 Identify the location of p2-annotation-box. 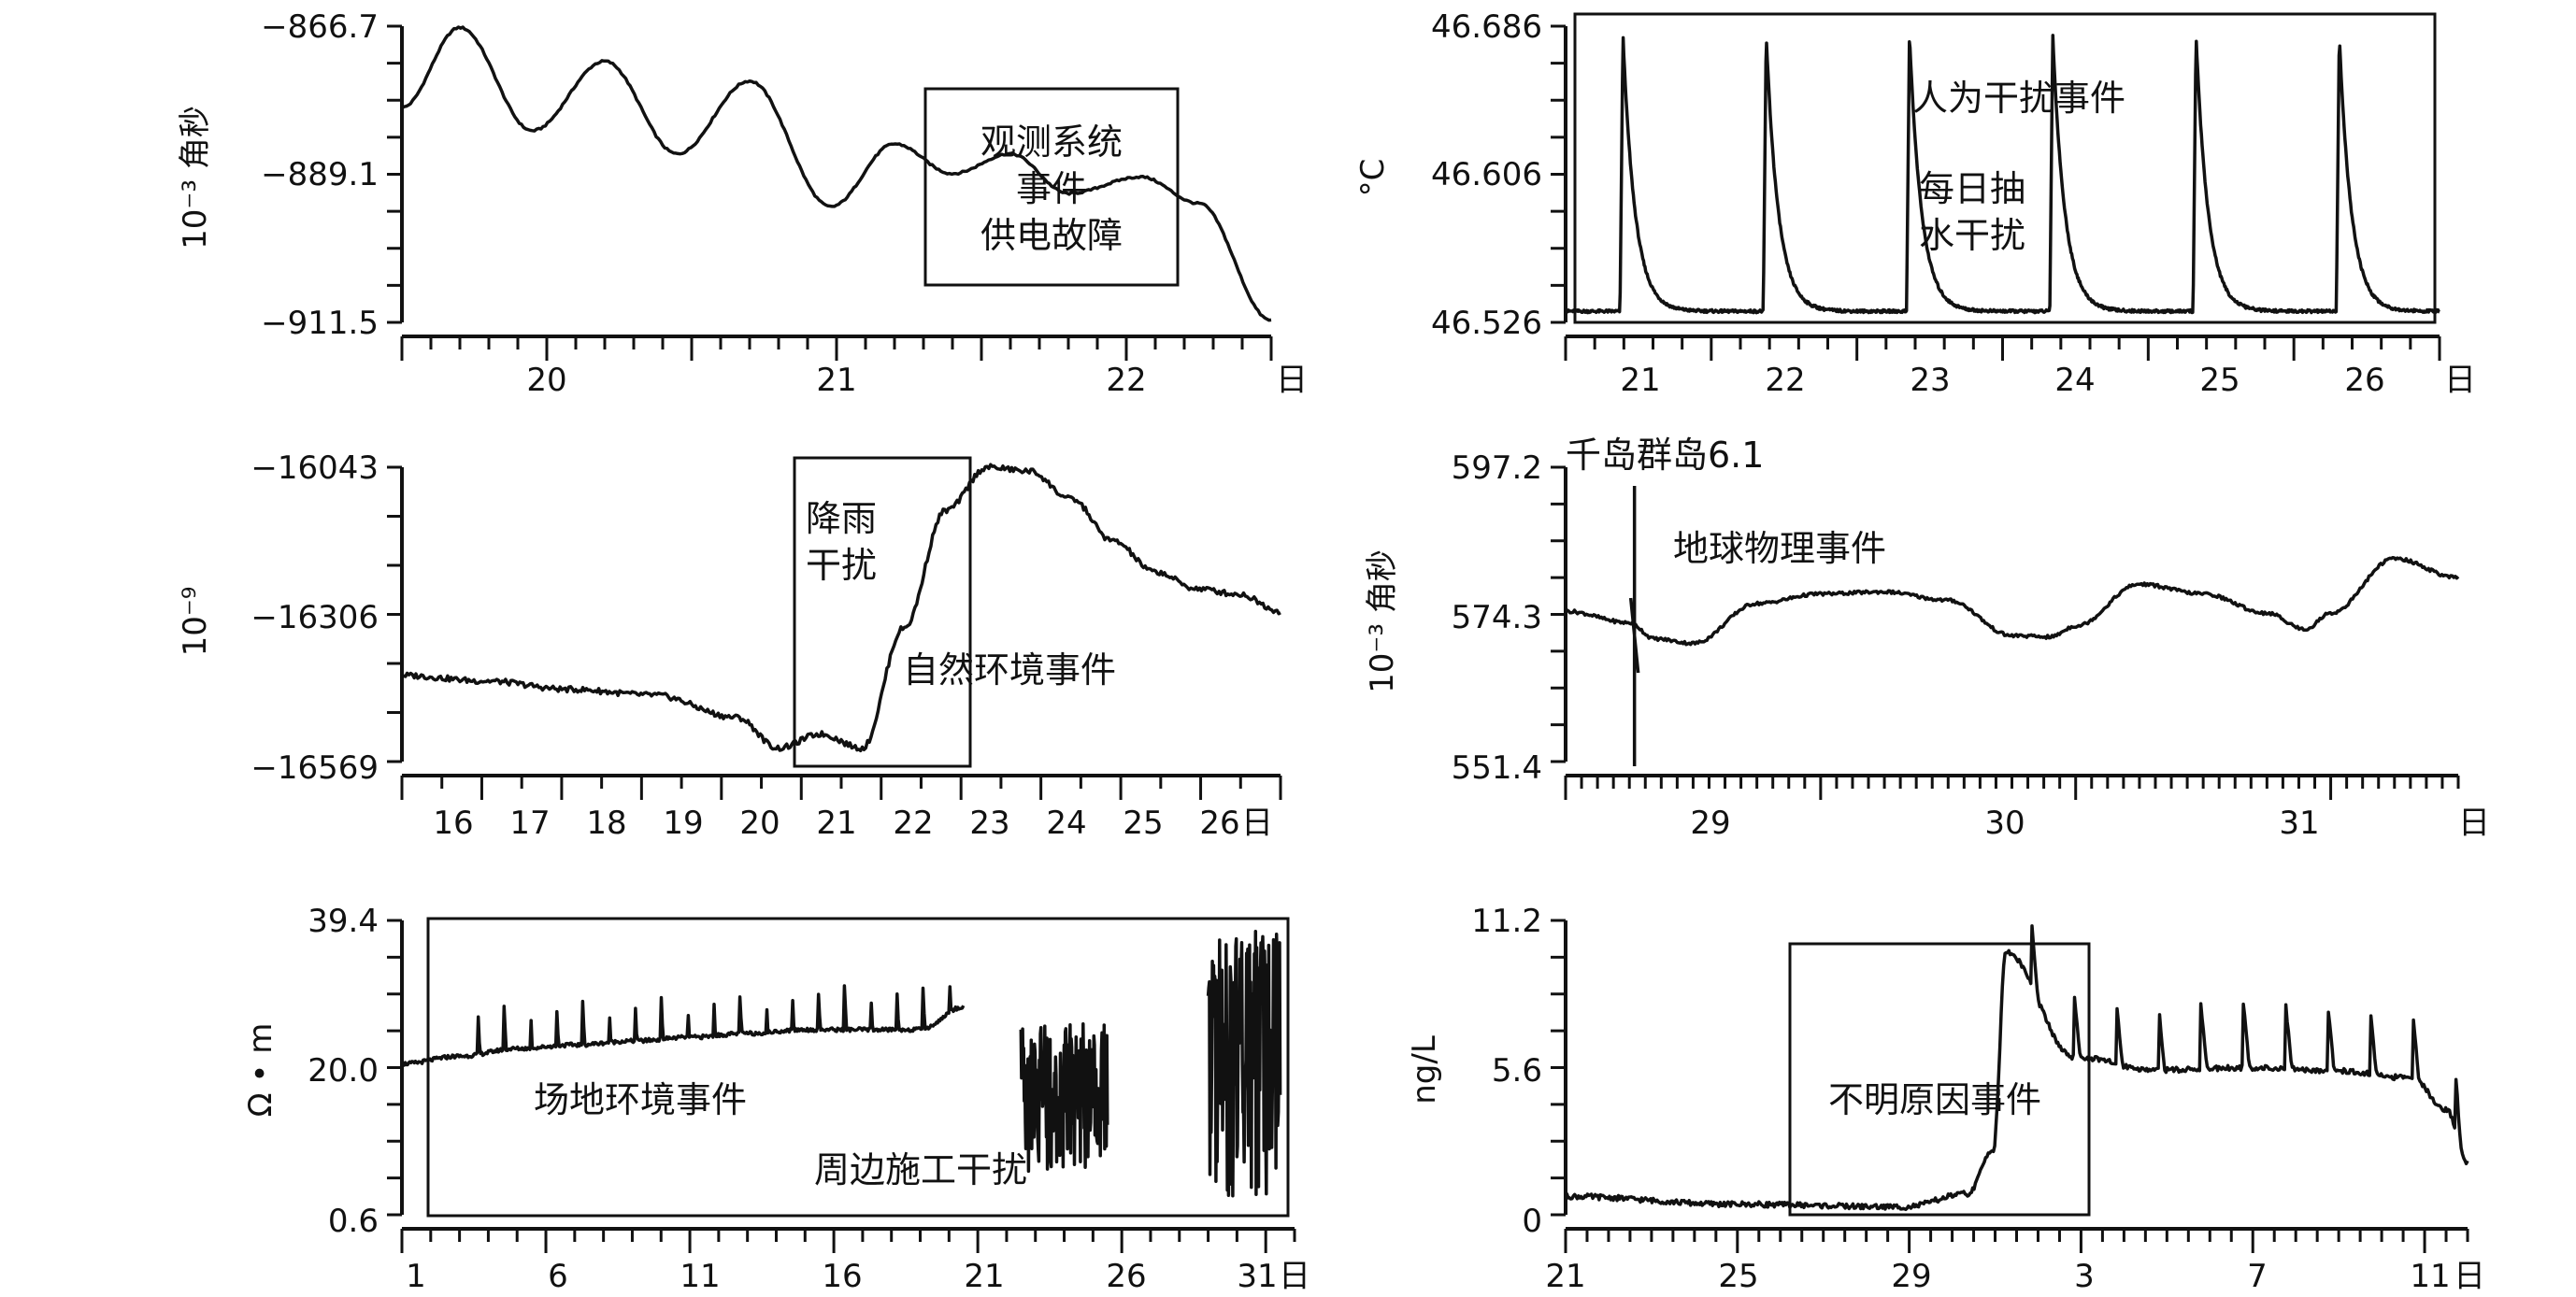
(2005, 168).